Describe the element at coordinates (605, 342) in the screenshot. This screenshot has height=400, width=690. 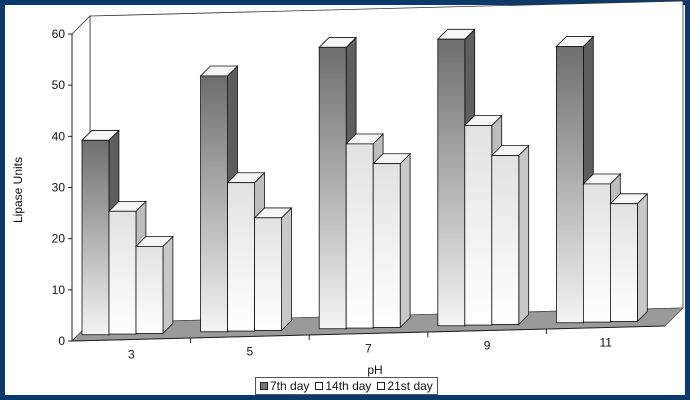
I see `x-tick-label: 11` at that location.